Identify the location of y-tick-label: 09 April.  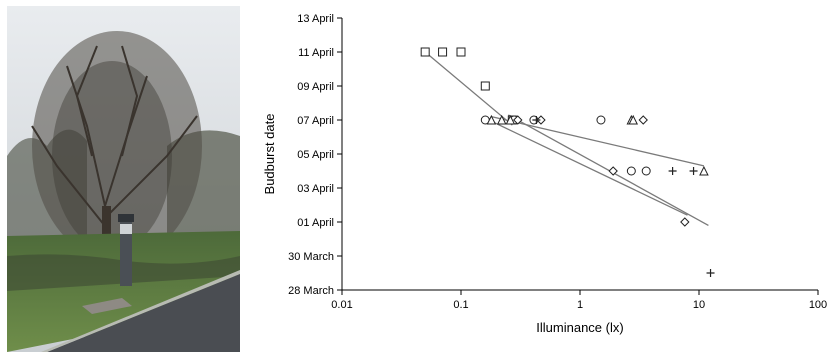
(315, 87).